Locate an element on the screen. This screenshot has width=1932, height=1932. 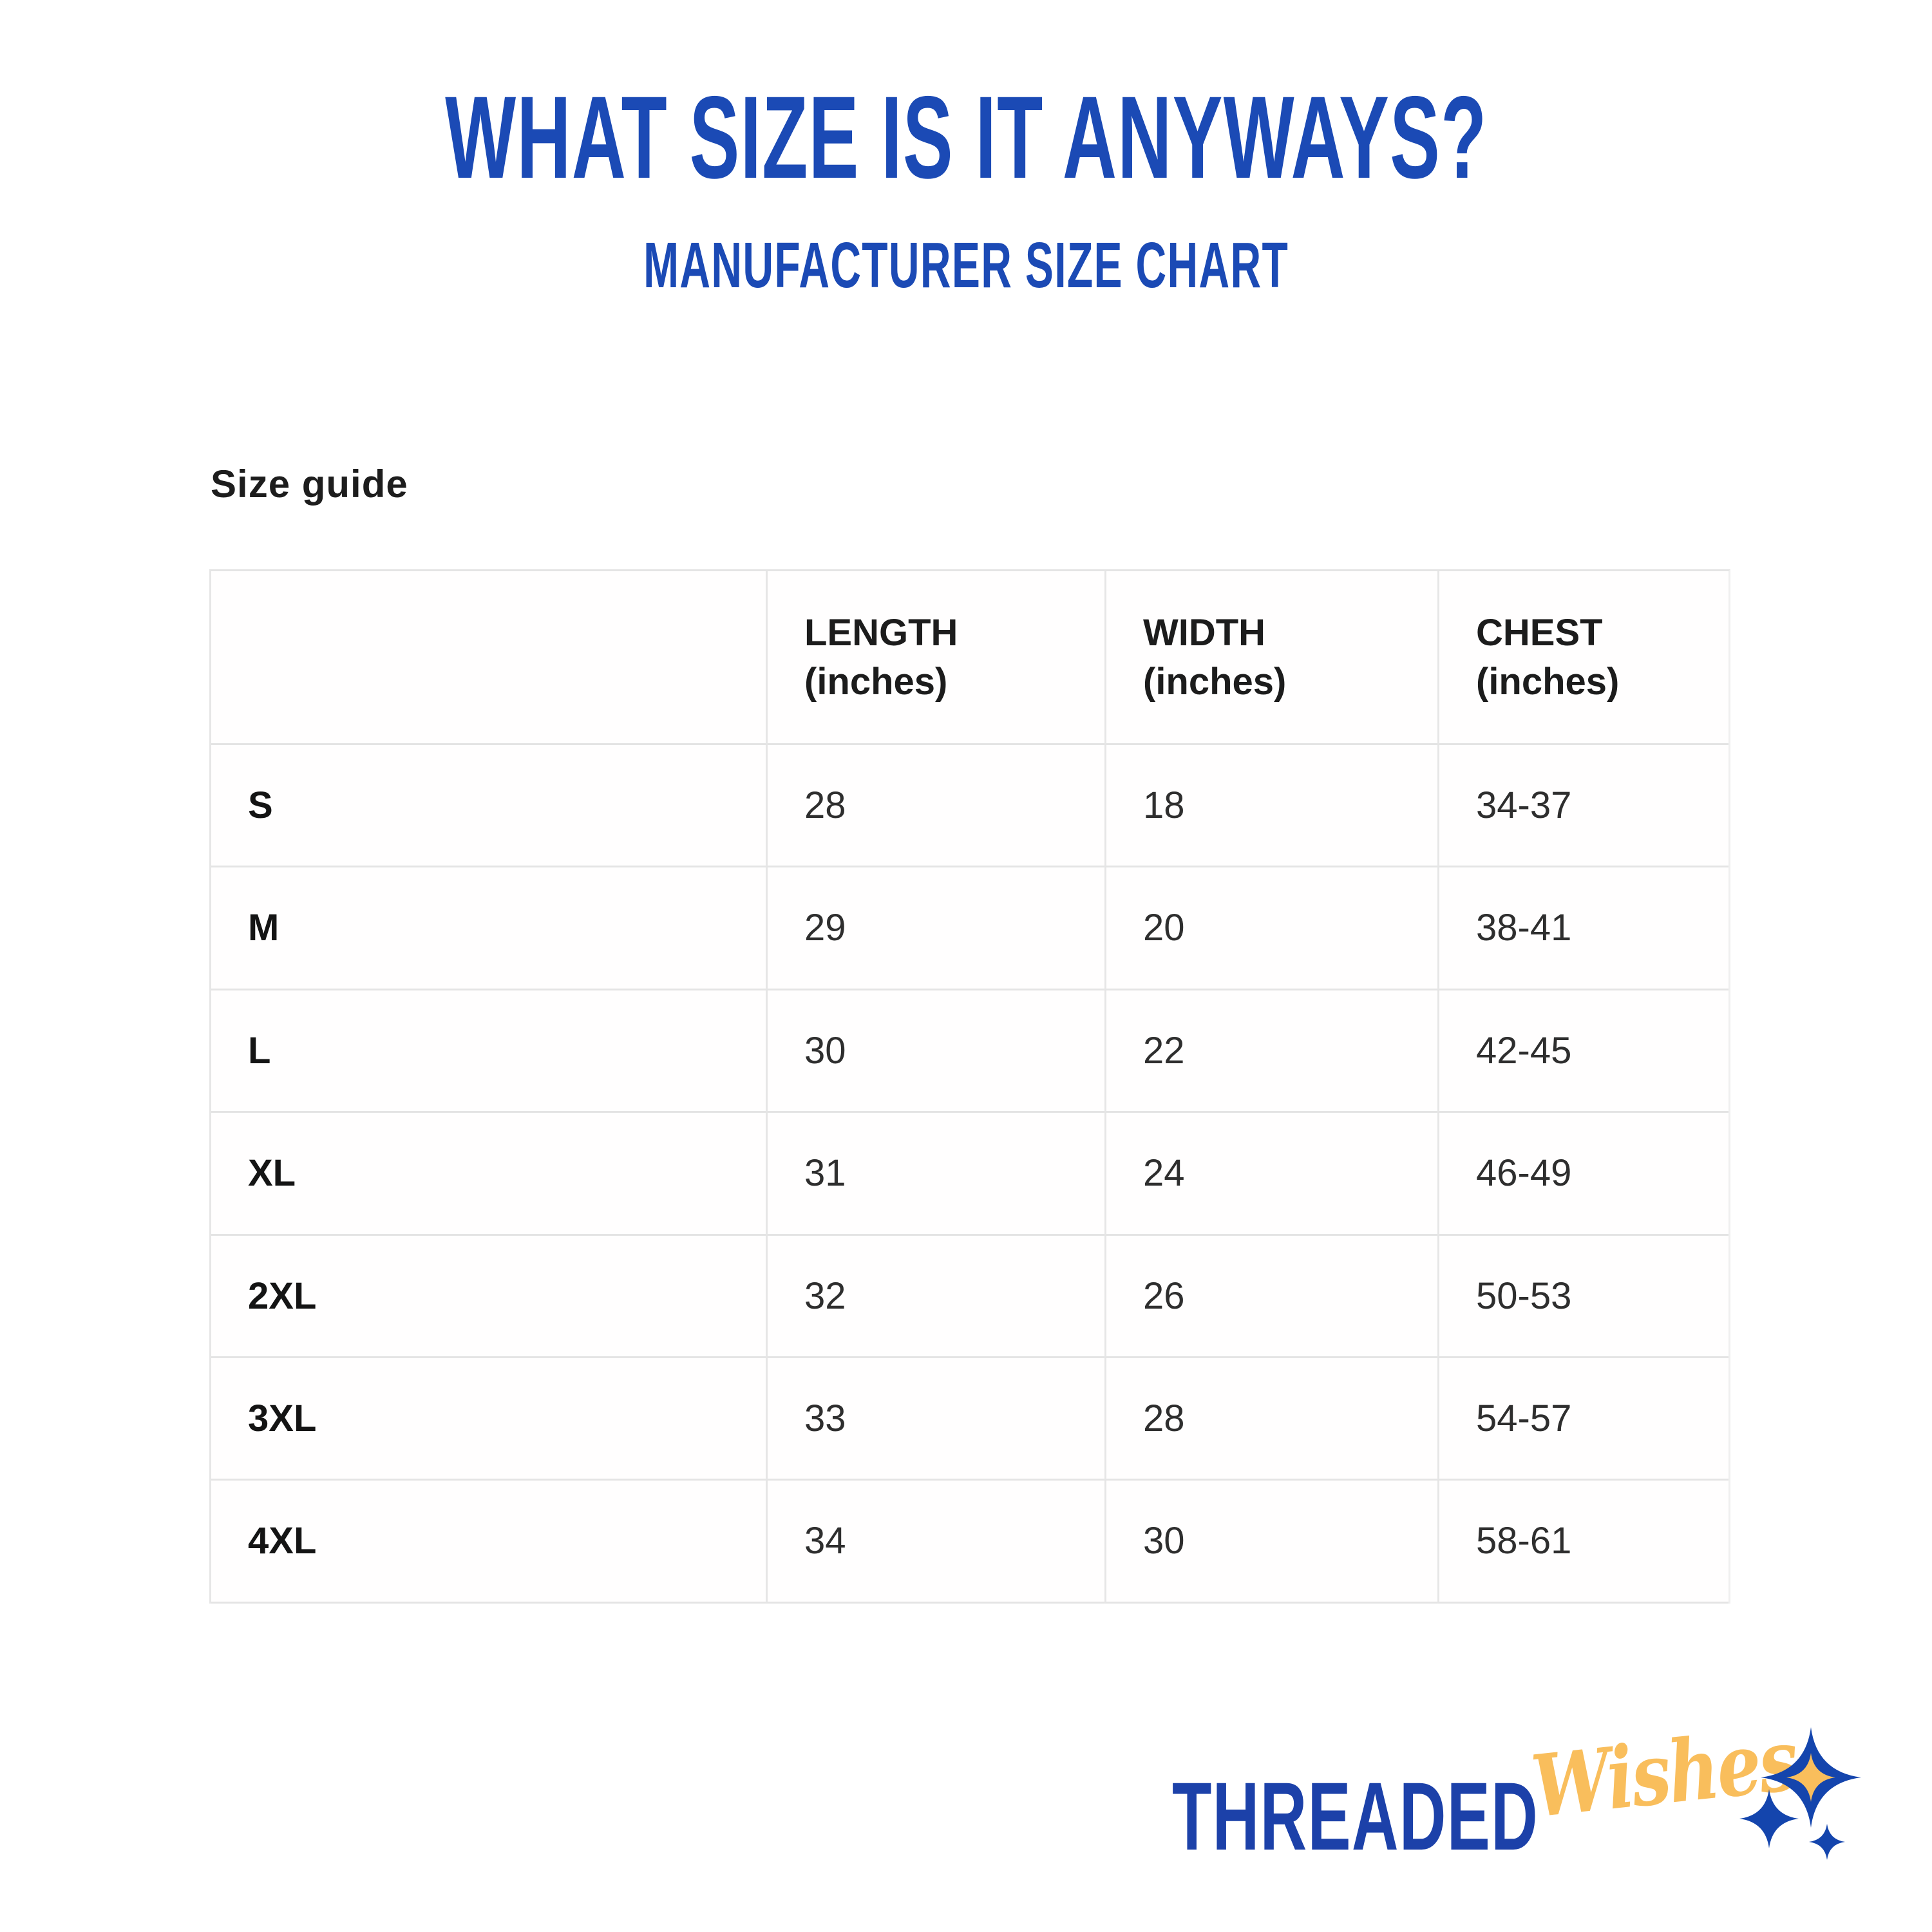
length-value: 30 is located at coordinates (935, 1051).